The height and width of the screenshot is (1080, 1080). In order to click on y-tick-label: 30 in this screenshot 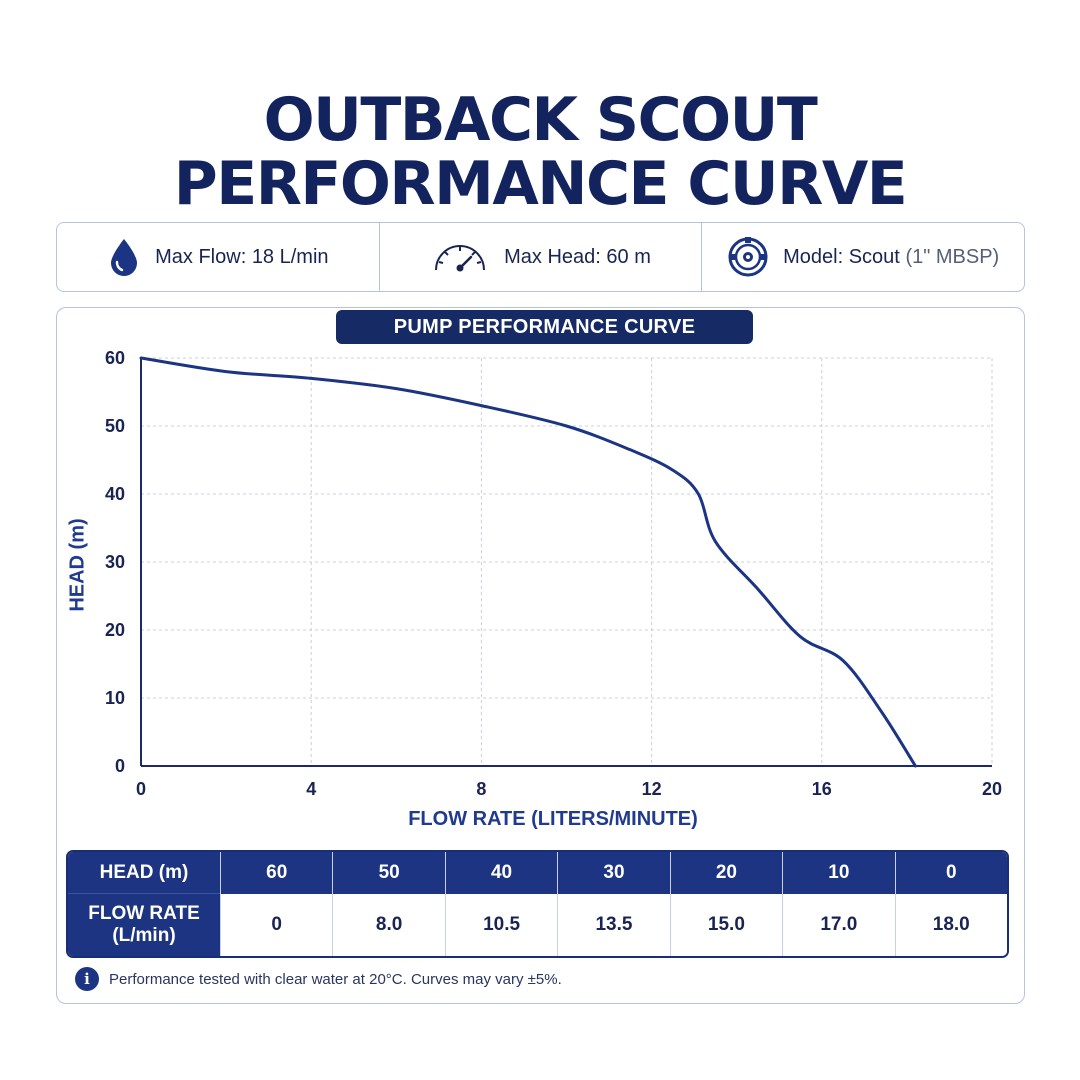, I will do `click(115, 562)`.